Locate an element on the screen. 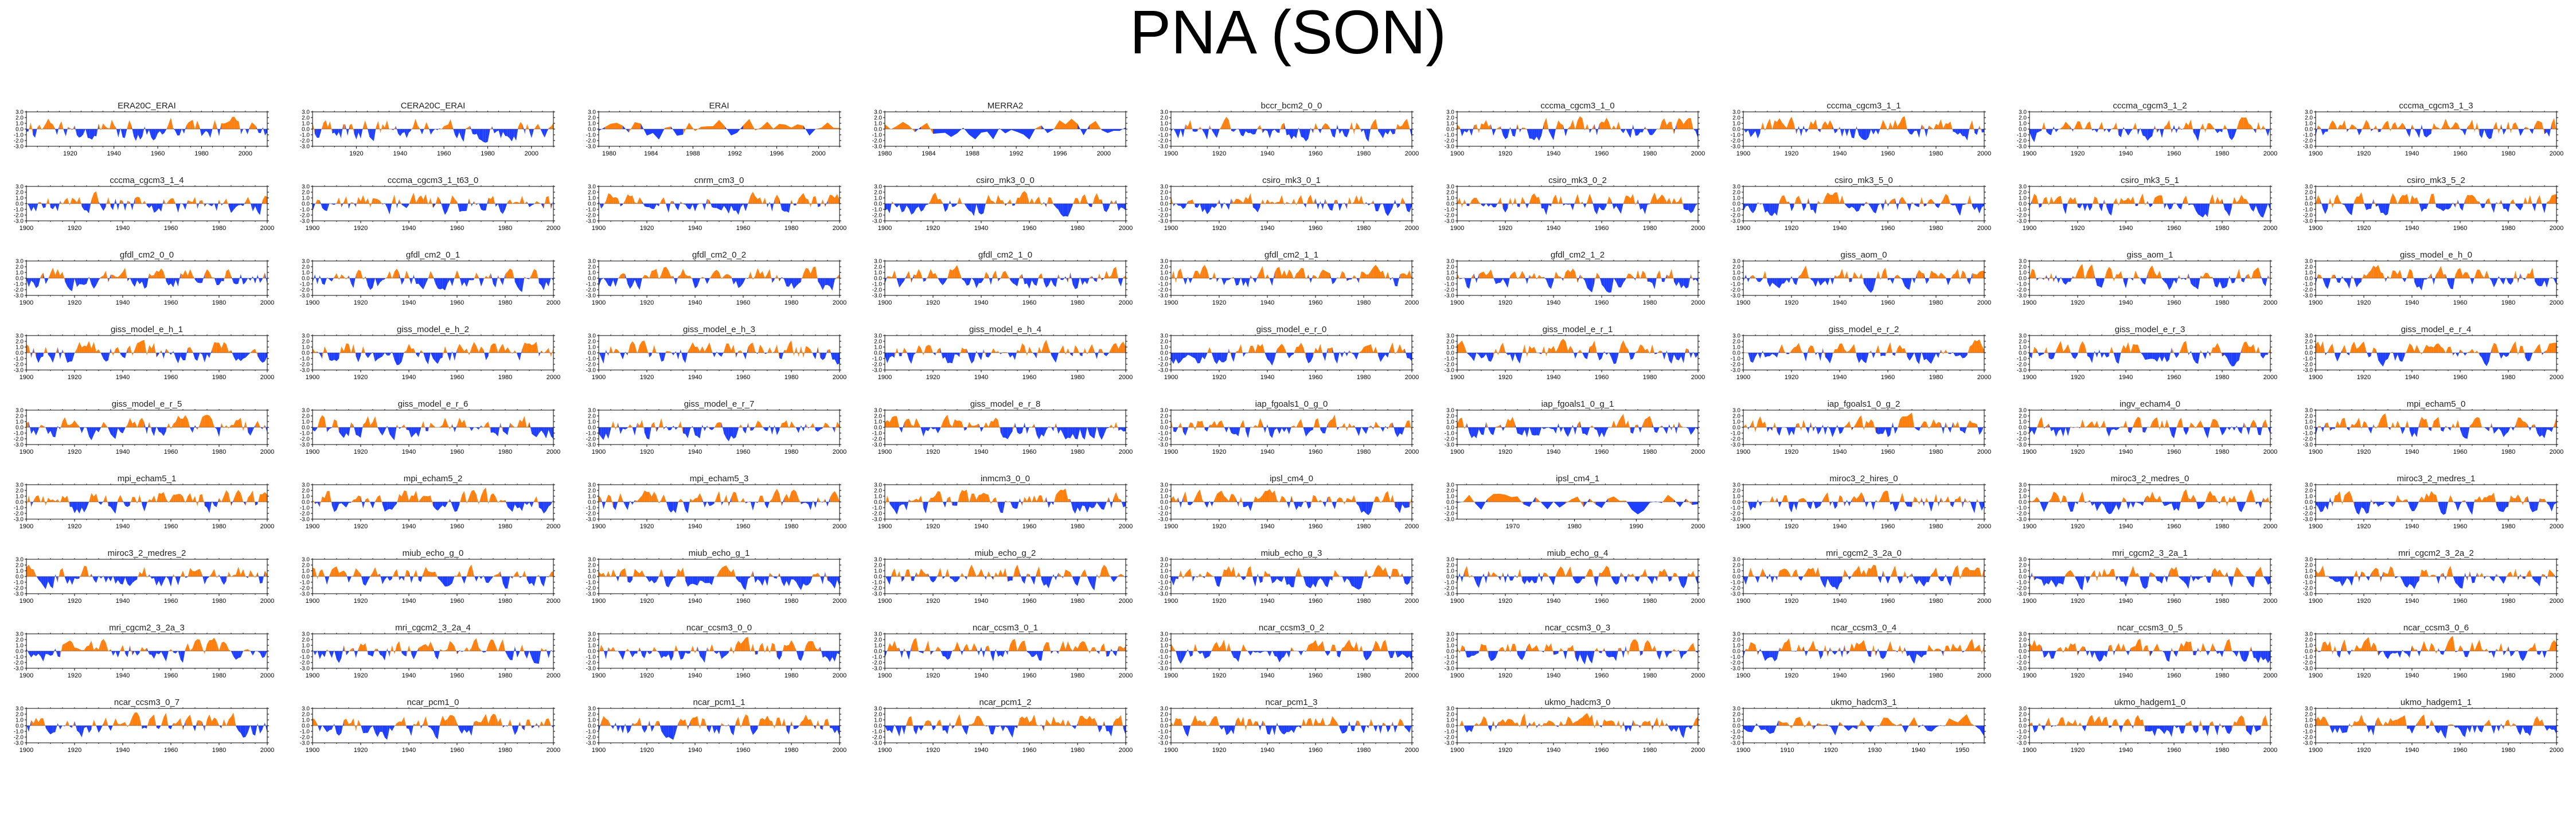  x-tick-label: 1920 is located at coordinates (361, 452).